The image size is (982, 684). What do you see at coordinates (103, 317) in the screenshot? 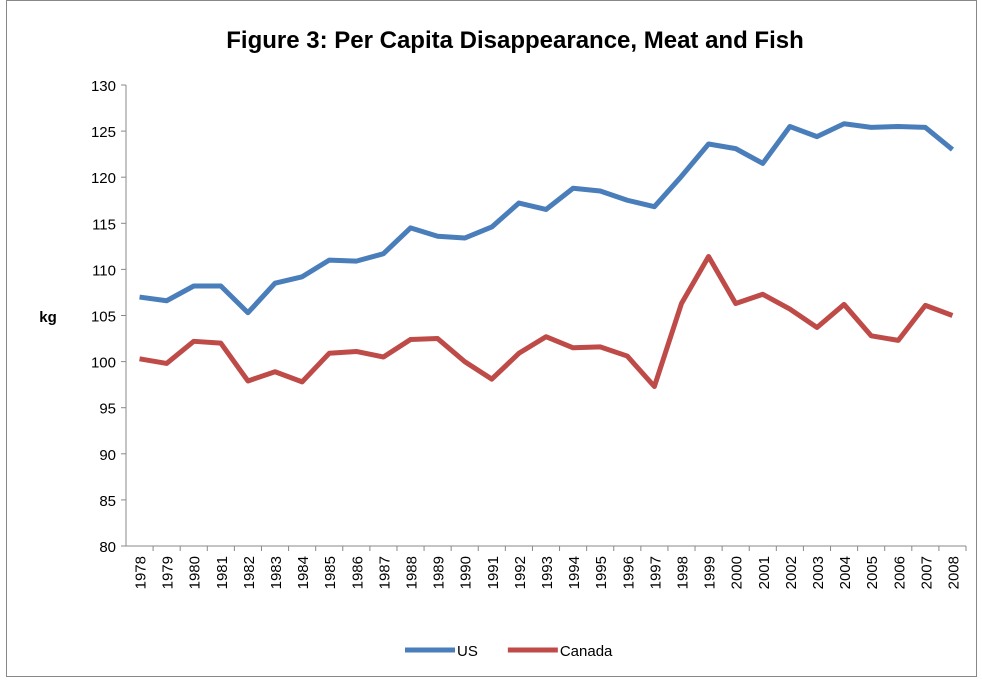
I see `y-tick-label: 105` at bounding box center [103, 317].